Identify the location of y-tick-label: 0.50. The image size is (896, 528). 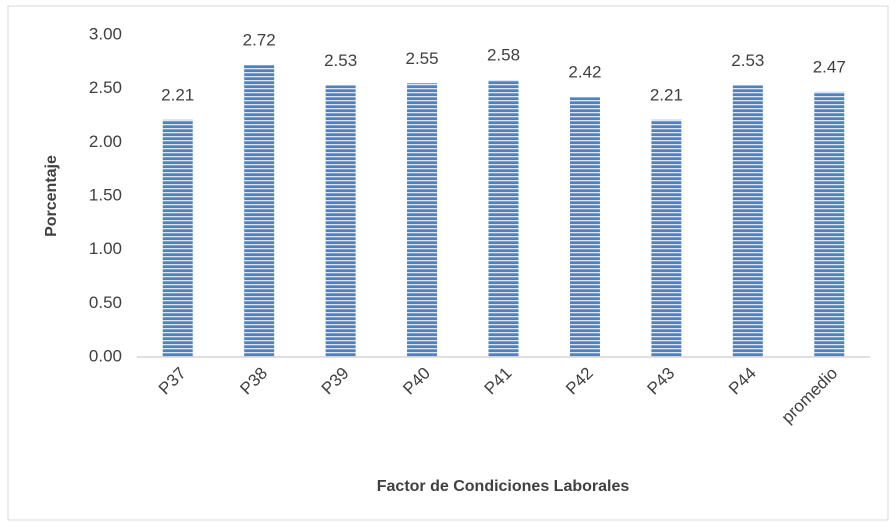
(105, 302).